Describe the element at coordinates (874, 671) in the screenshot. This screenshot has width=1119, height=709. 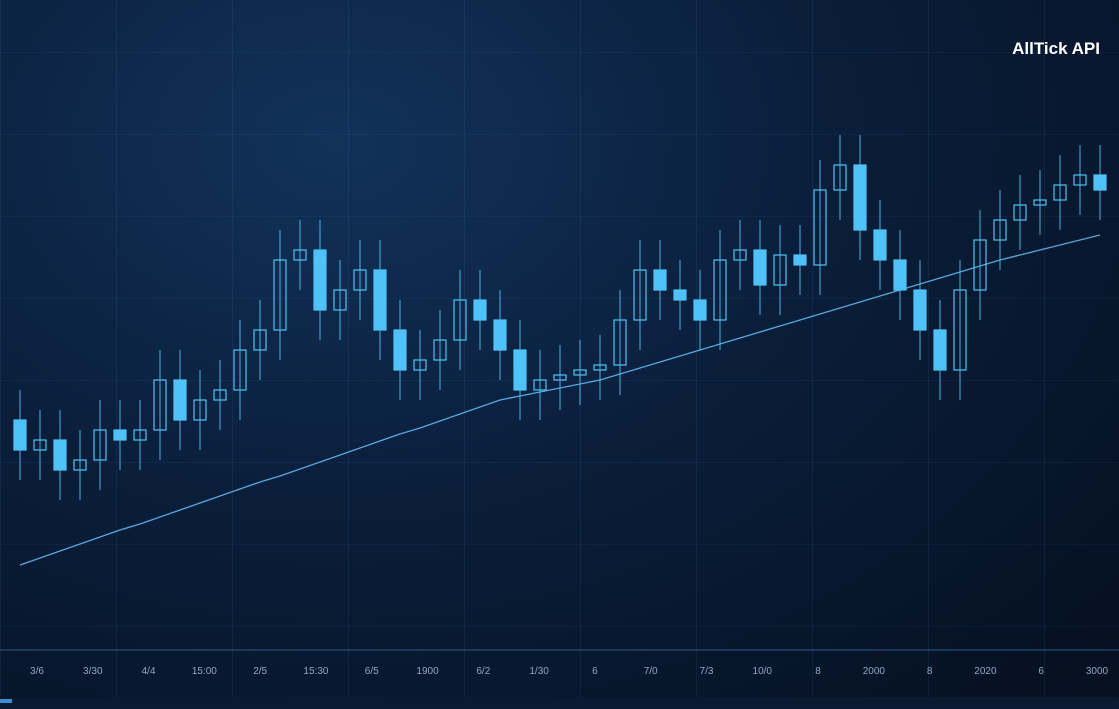
I see `x-tick-label: 2000` at that location.